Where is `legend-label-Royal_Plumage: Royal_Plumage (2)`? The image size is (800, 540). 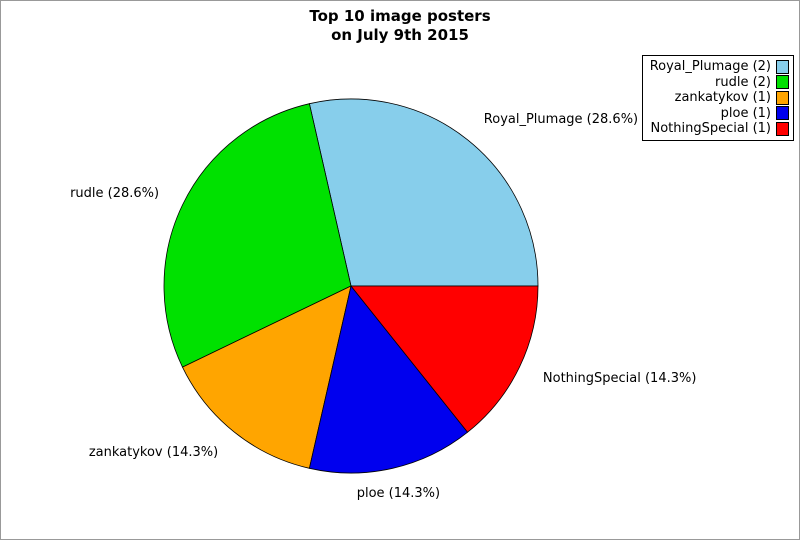
legend-label-Royal_Plumage: Royal_Plumage (2) is located at coordinates (710, 67).